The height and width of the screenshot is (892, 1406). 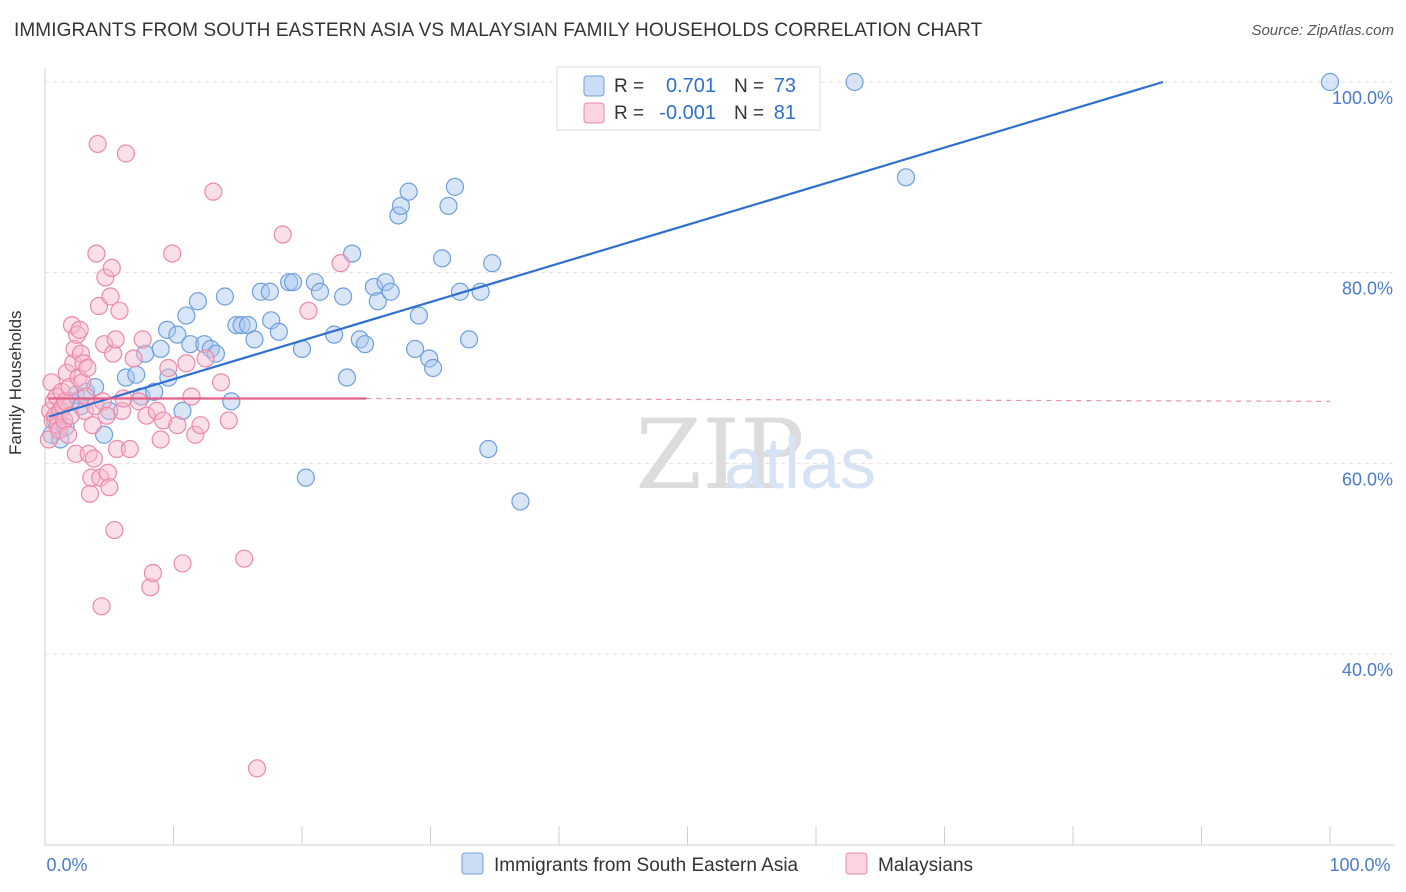 I want to click on x-tick-label: 100.0%, so click(x=1359, y=865).